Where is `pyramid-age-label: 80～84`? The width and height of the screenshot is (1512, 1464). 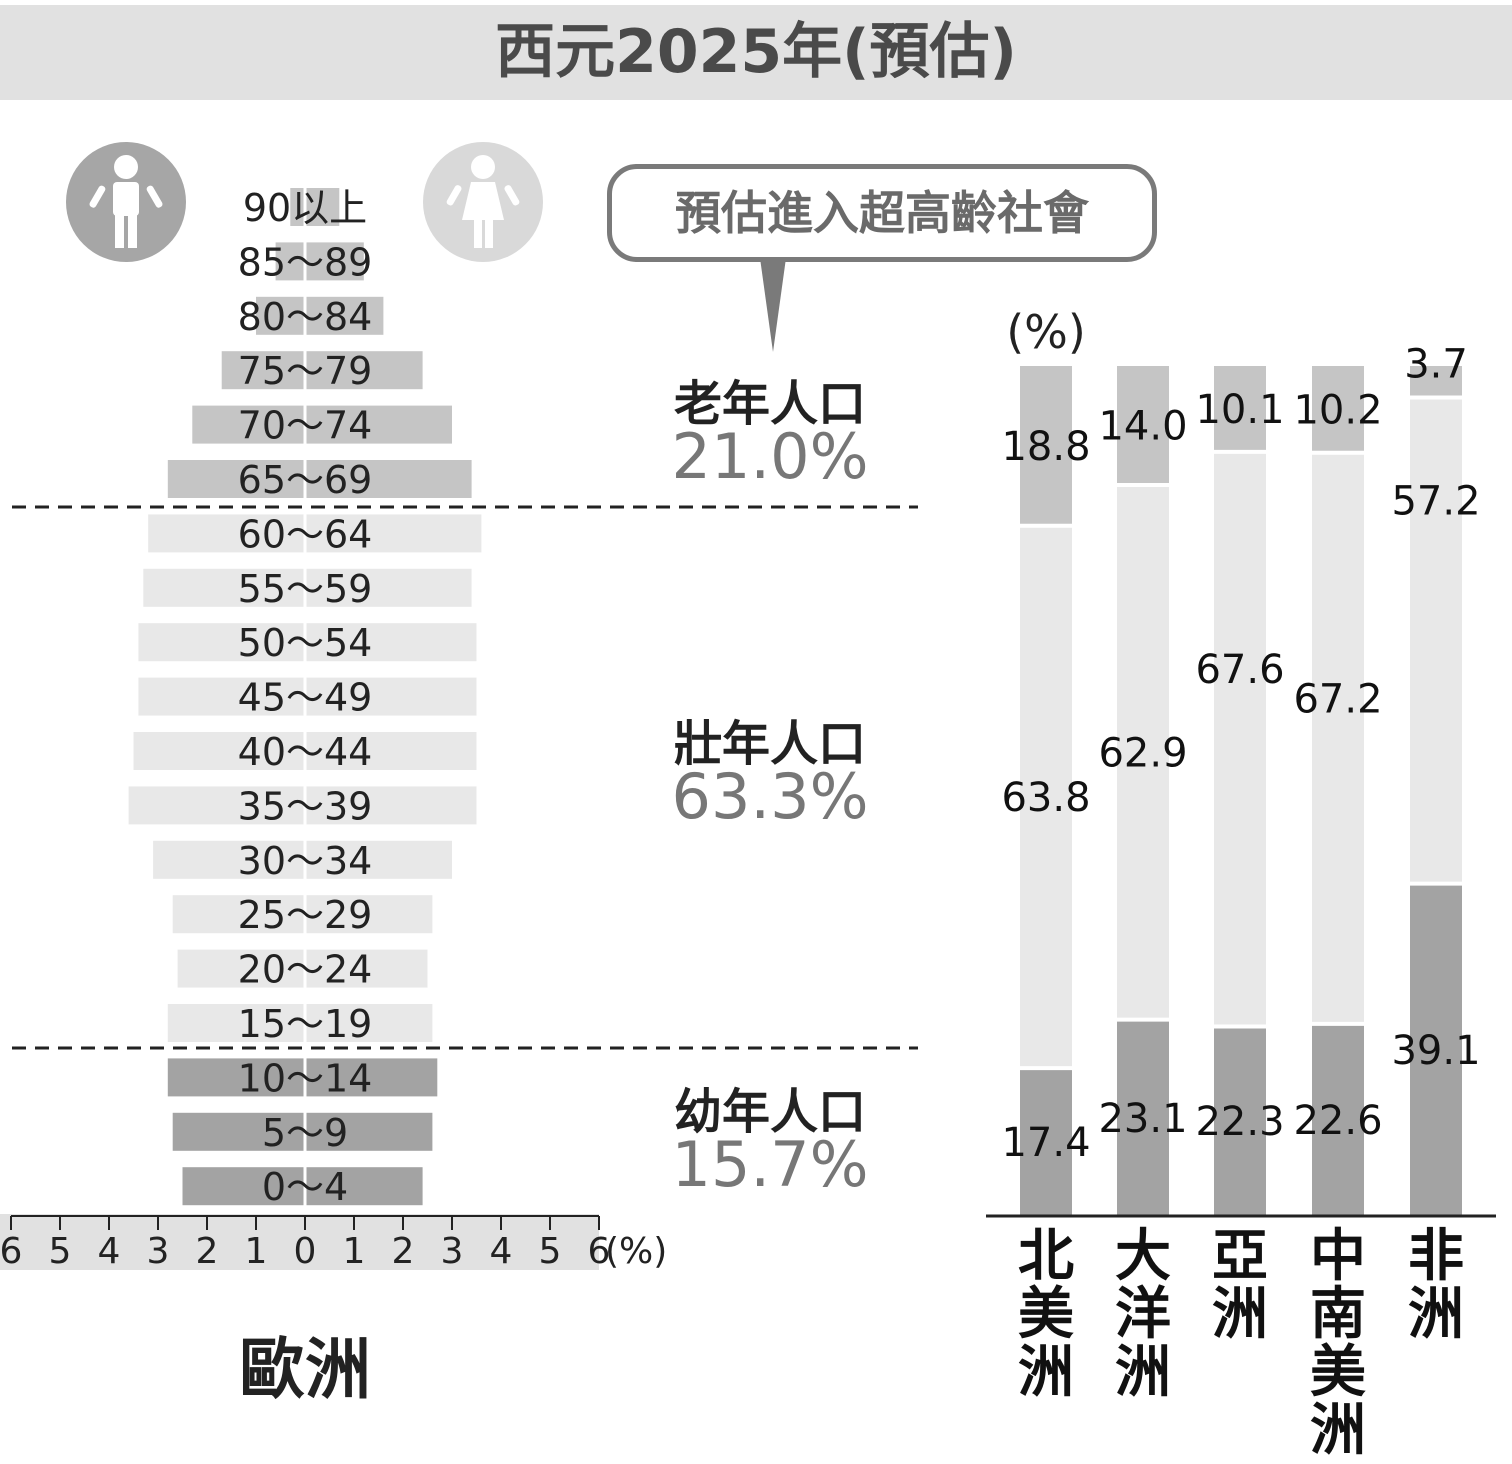
pyramid-age-label: 80～84 is located at coordinates (305, 317).